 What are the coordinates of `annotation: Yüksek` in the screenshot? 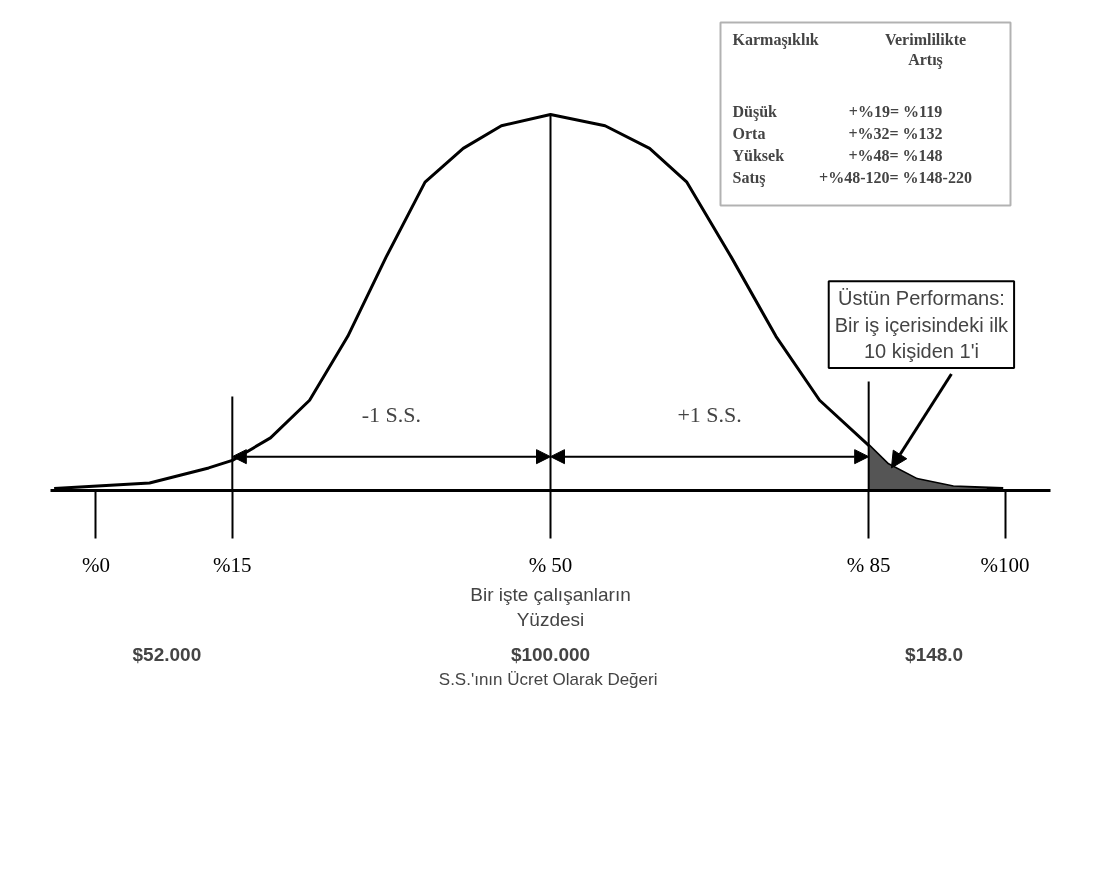 It's located at (758, 155).